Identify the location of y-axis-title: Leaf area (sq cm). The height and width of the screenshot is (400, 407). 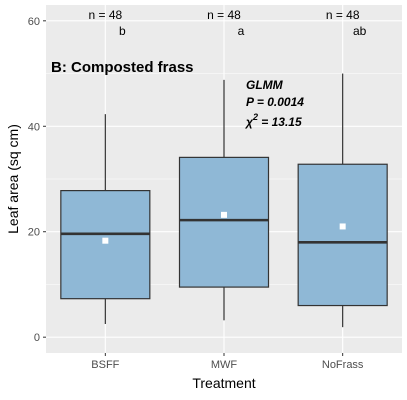
(13, 179).